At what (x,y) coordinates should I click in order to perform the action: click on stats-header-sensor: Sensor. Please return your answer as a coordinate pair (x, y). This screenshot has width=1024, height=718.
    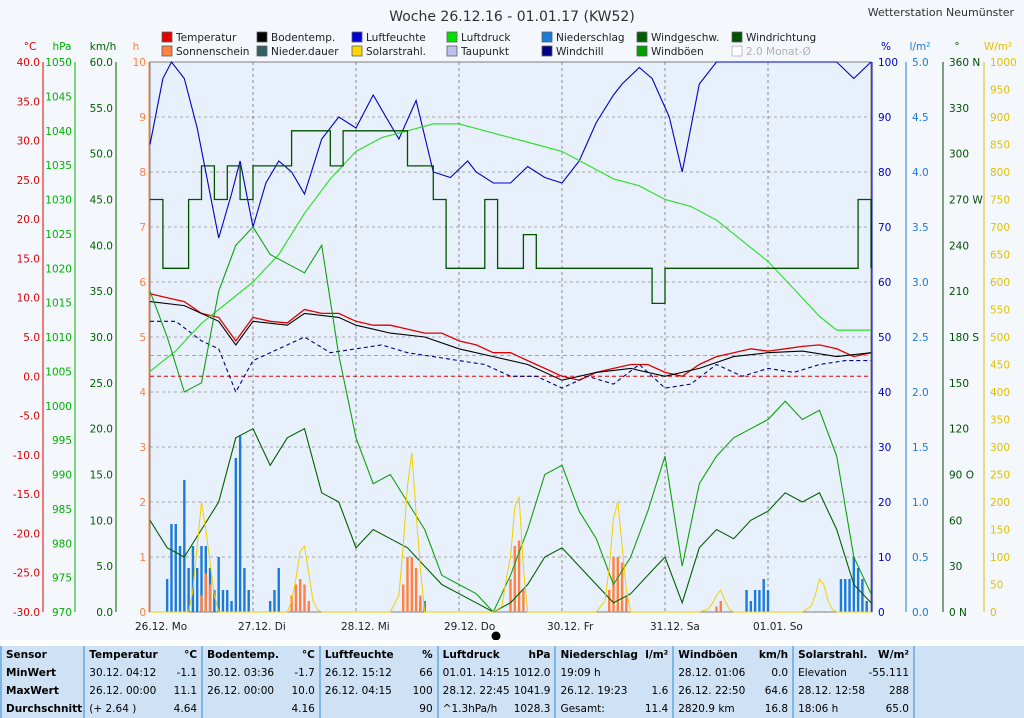
    Looking at the image, I should click on (43, 655).